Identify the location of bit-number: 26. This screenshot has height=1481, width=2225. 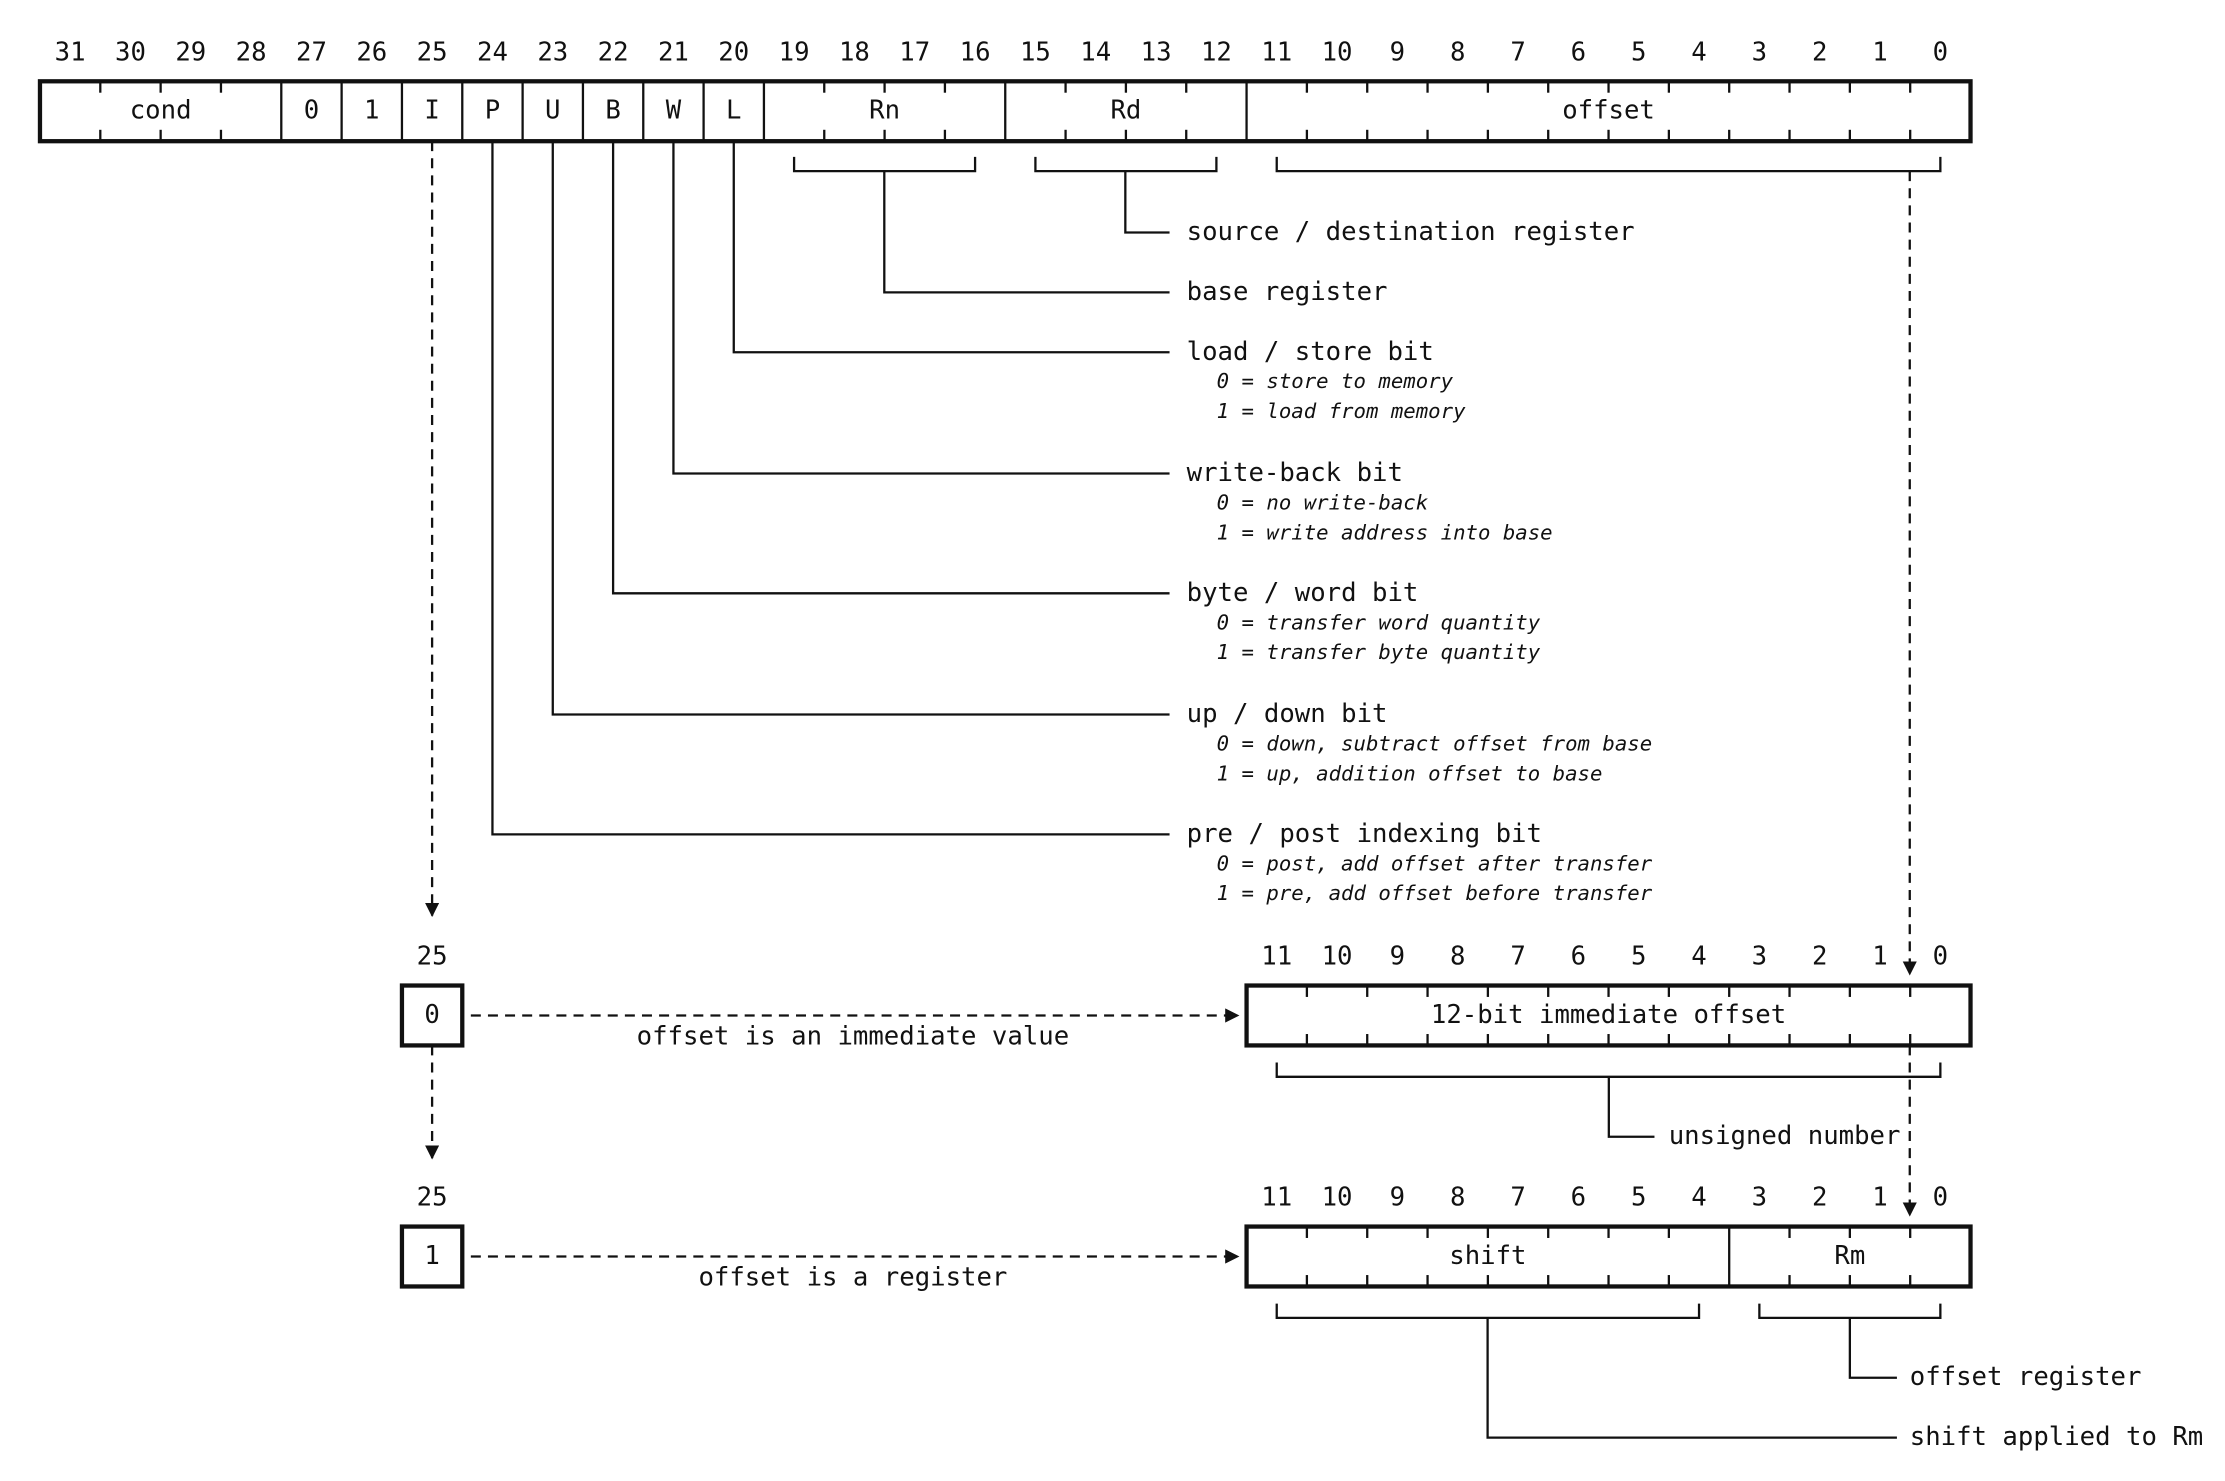
(371, 52).